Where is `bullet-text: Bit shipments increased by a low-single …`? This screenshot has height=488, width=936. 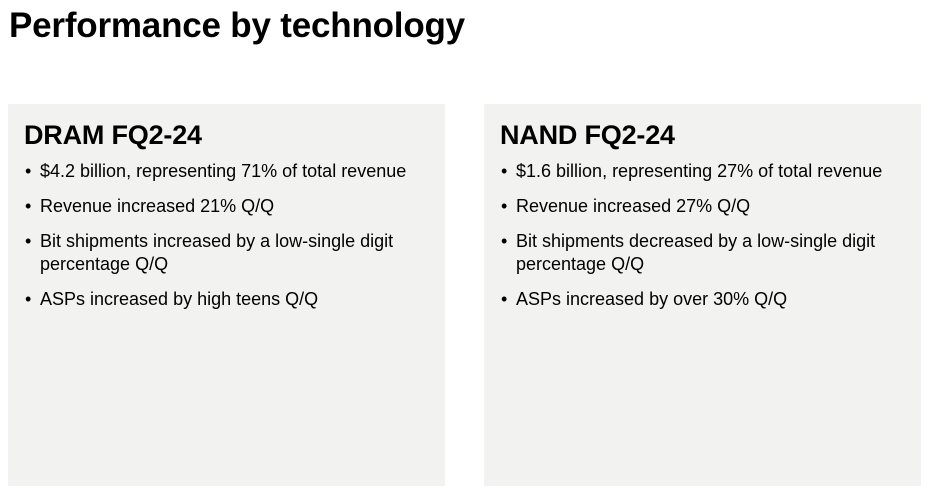 bullet-text: Bit shipments increased by a low-single … is located at coordinates (217, 252).